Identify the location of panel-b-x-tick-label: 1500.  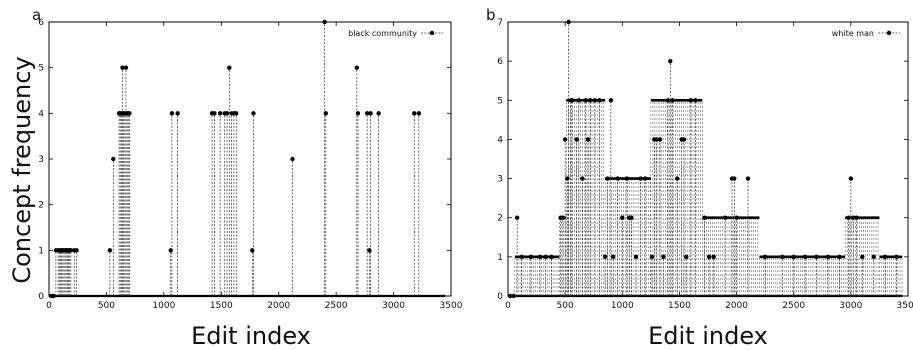
(679, 306).